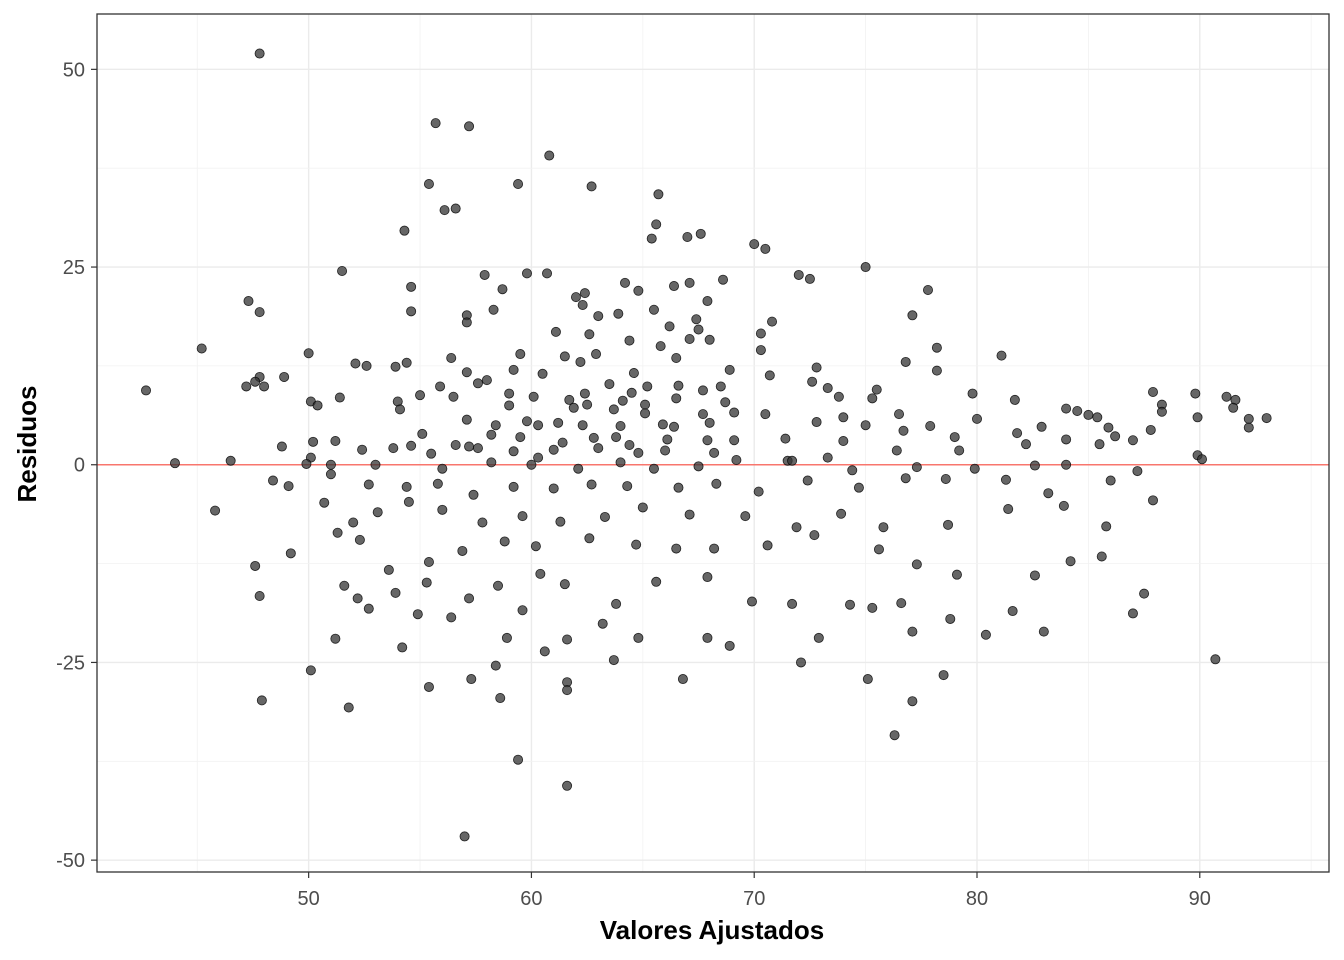 This screenshot has height=960, width=1344. What do you see at coordinates (977, 899) in the screenshot?
I see `x-tick-label: 80` at bounding box center [977, 899].